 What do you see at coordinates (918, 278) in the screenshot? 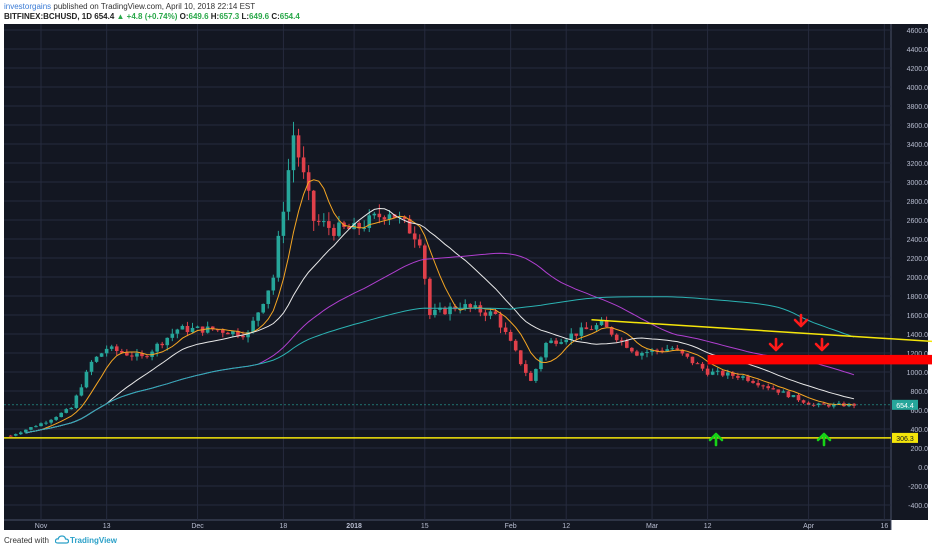
I see `y-tick-label: 2000.0` at bounding box center [918, 278].